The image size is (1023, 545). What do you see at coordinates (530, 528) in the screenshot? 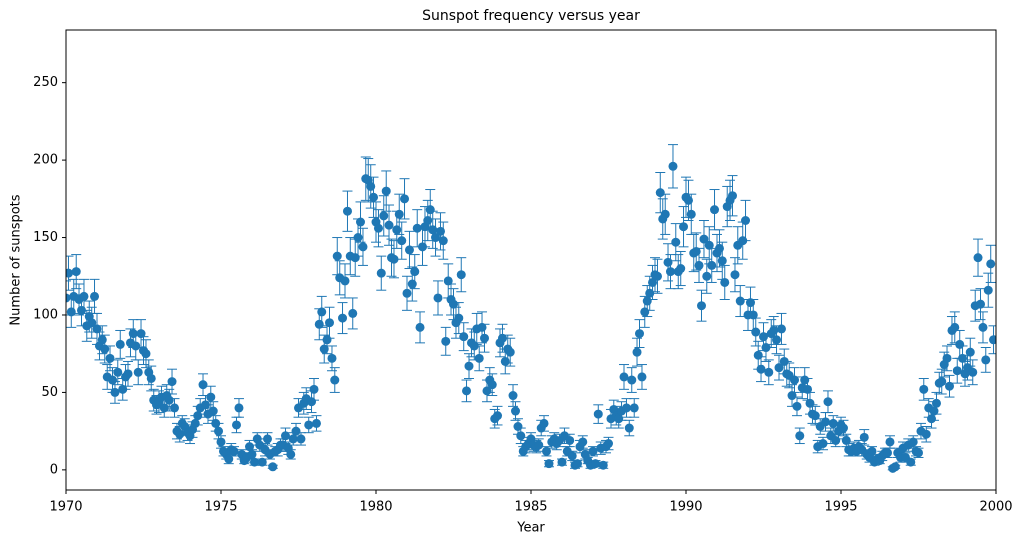
I see `x-axis-label: Year` at bounding box center [530, 528].